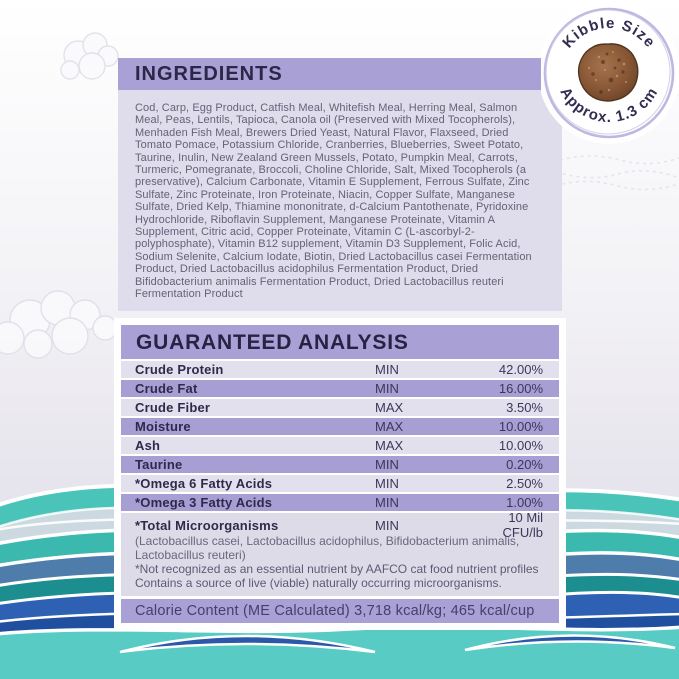 The image size is (679, 679). Describe the element at coordinates (340, 426) in the screenshot. I see `analysis-row: Moisture MAX 10.00%` at that location.